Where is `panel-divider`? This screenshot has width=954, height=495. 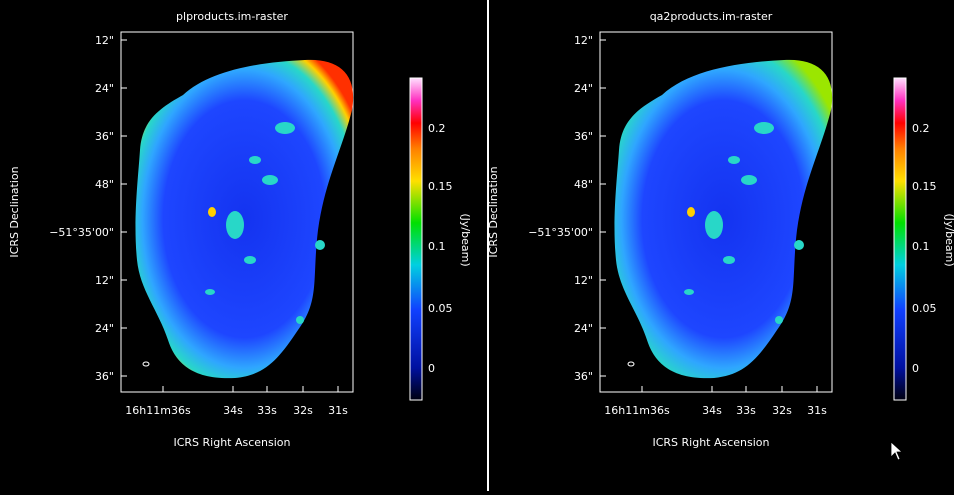
panel-divider is located at coordinates (488, 245).